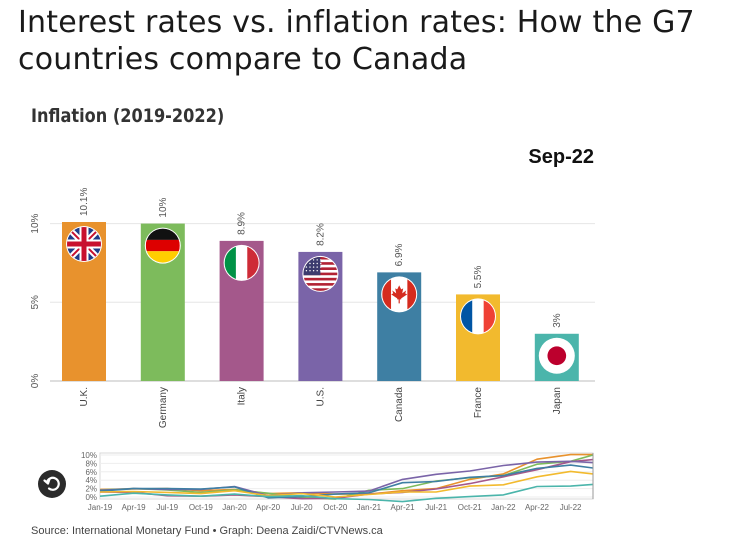 The width and height of the screenshot is (730, 548). I want to click on canada-flag-icon, so click(399, 294).